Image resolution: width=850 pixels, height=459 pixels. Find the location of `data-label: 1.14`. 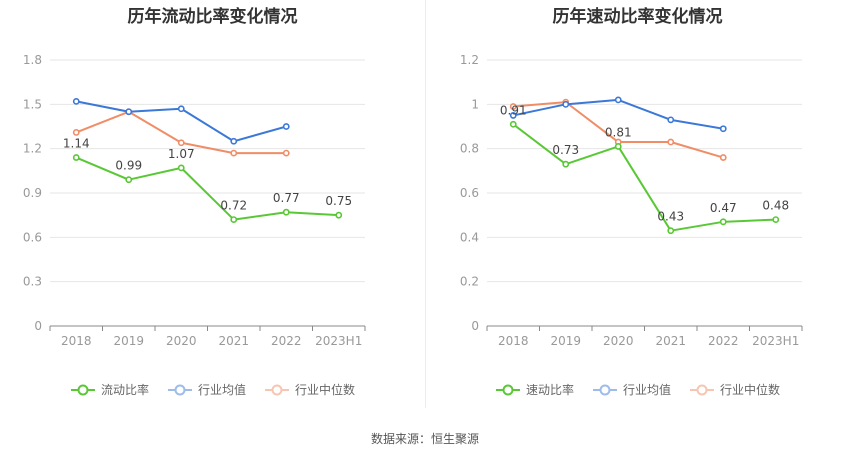

data-label: 1.14 is located at coordinates (76, 144).